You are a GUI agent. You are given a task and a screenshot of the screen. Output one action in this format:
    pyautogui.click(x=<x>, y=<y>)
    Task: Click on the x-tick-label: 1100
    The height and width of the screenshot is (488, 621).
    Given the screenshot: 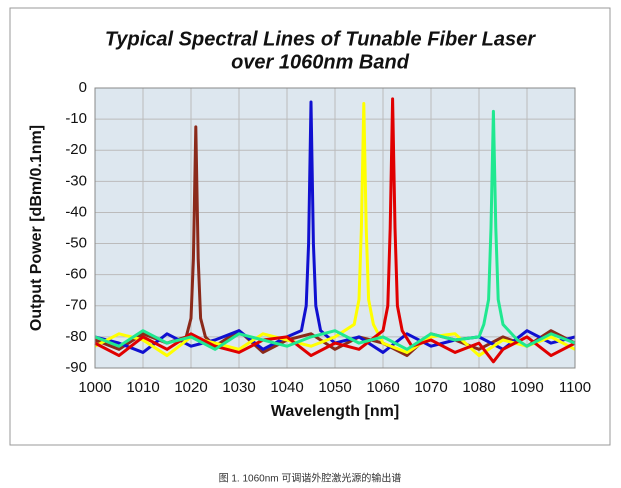 What is the action you would take?
    pyautogui.click(x=575, y=387)
    